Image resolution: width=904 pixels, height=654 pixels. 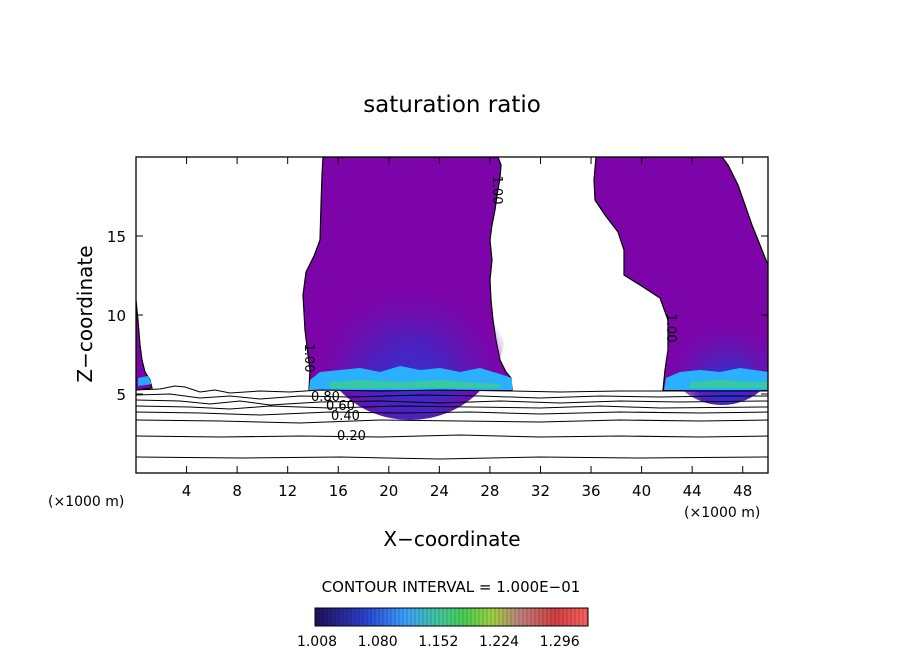 I want to click on colorbar-labels: 1.008 1.080 1.152 1.224 1.296, so click(x=438, y=642).